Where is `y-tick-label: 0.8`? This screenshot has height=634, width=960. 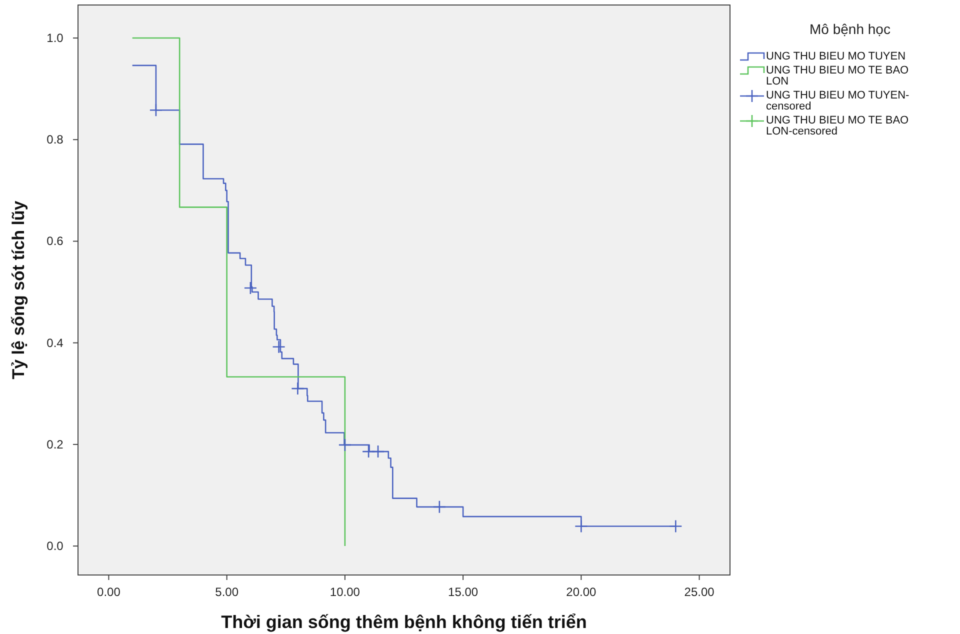 y-tick-label: 0.8 is located at coordinates (55, 139).